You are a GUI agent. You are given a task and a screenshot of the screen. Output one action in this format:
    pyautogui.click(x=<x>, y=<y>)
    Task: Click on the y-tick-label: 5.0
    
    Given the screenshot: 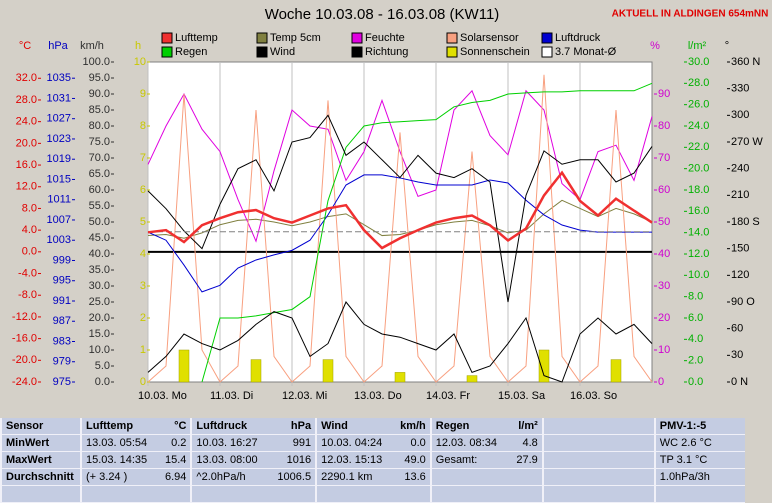 What is the action you would take?
    pyautogui.click(x=102, y=366)
    